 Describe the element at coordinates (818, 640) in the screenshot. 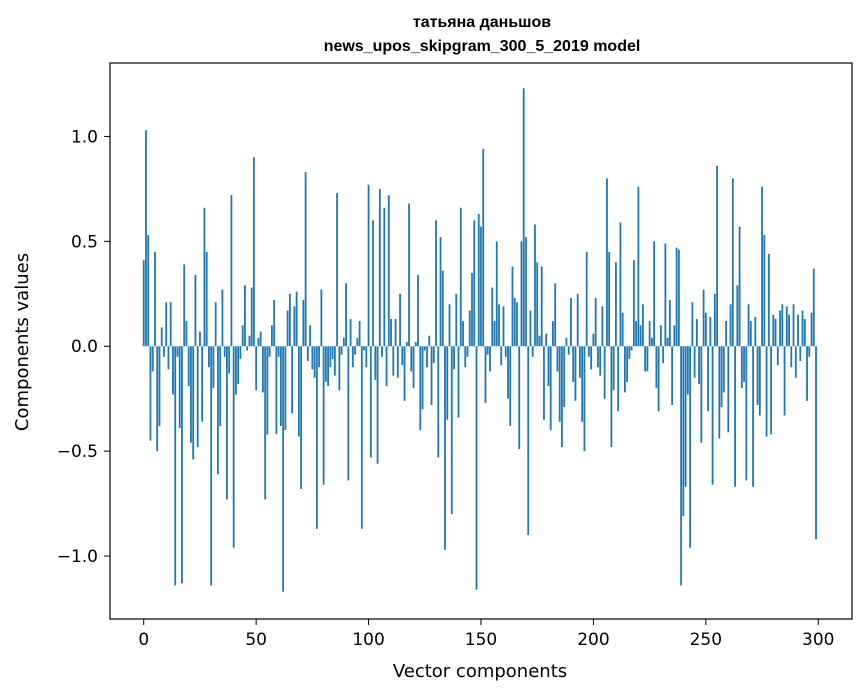

I see `x-tick-label: 300` at that location.